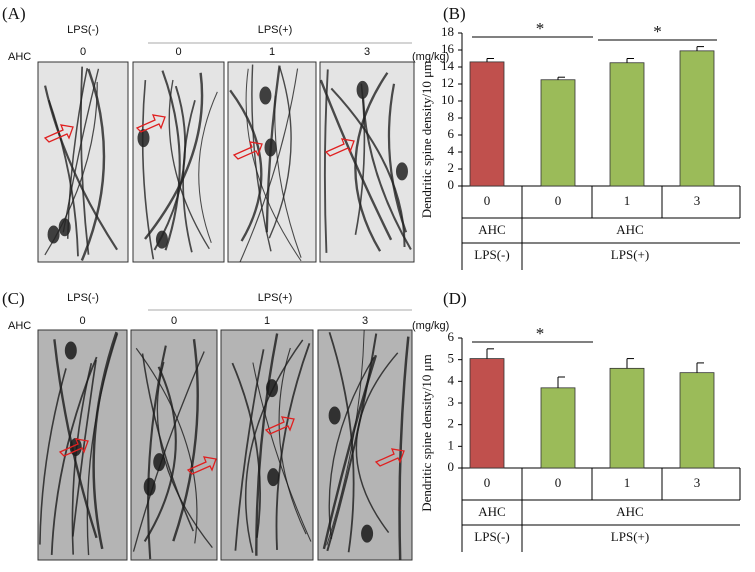  What do you see at coordinates (451, 423) in the screenshot?
I see `y-tick-label: 2` at bounding box center [451, 423].